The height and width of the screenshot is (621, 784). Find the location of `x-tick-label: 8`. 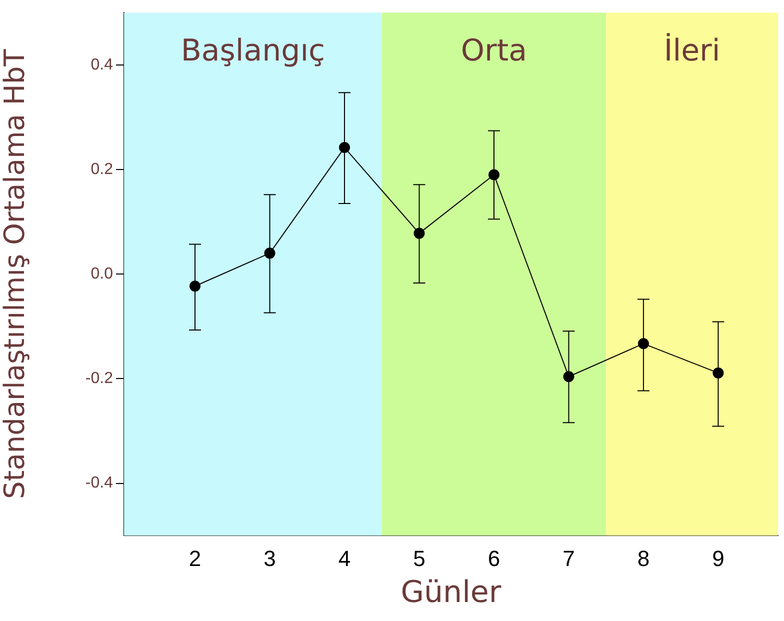

x-tick-label: 8 is located at coordinates (643, 558).